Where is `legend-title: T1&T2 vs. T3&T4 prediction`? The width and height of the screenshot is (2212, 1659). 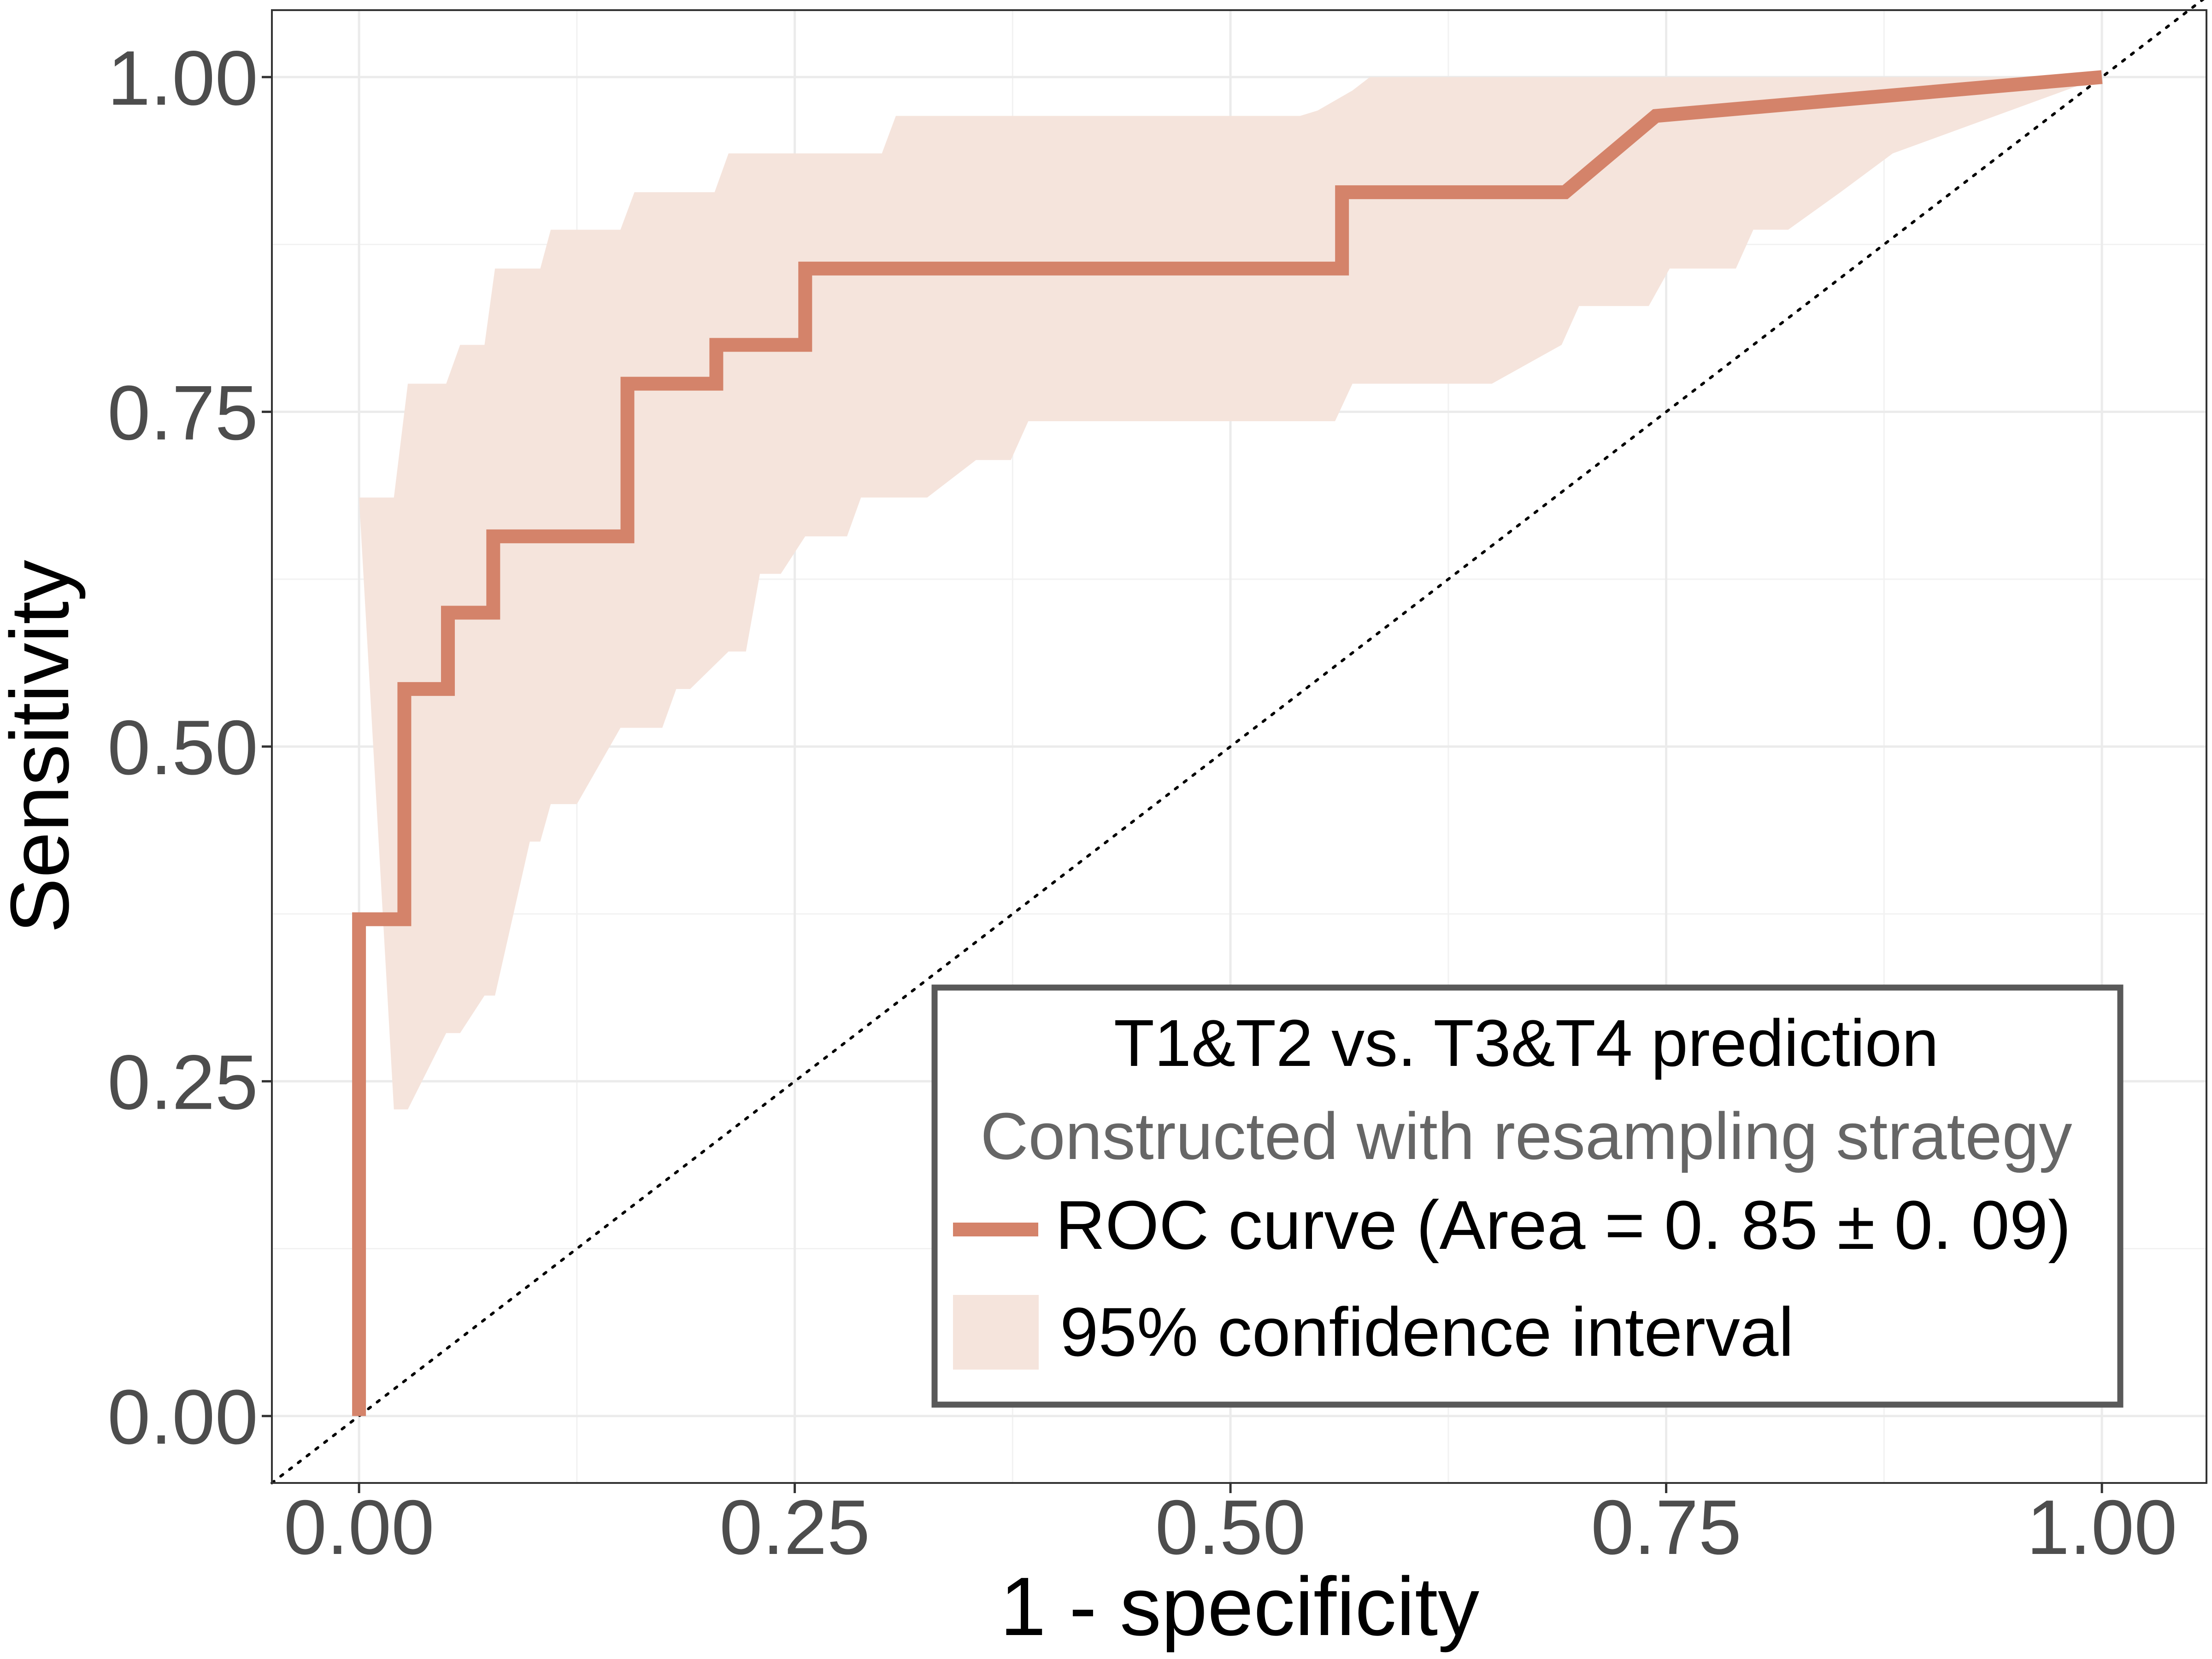 legend-title: T1&T2 vs. T3&T4 prediction is located at coordinates (1526, 1043).